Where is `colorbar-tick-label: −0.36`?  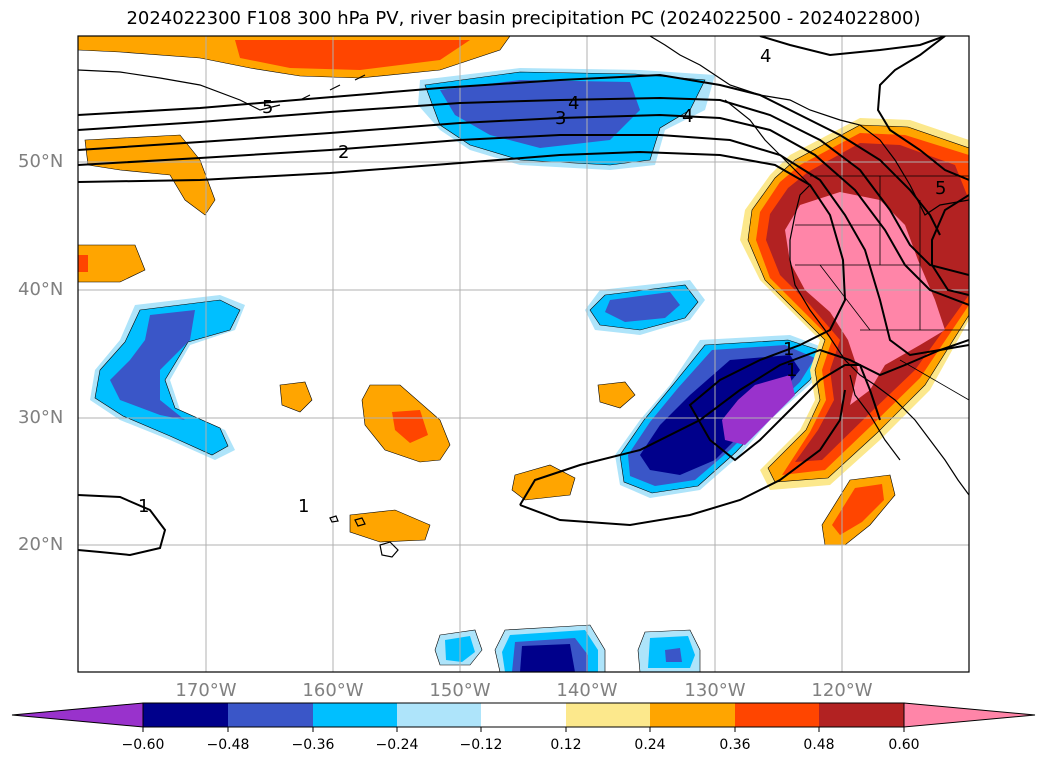 colorbar-tick-label: −0.36 is located at coordinates (313, 745).